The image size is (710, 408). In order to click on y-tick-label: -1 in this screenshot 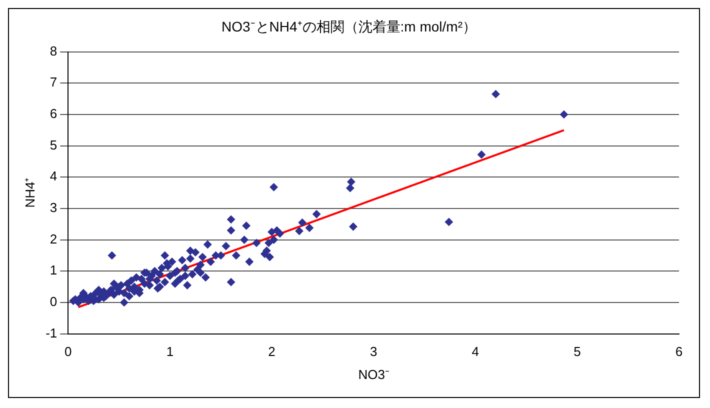, I will do `click(52, 332)`.